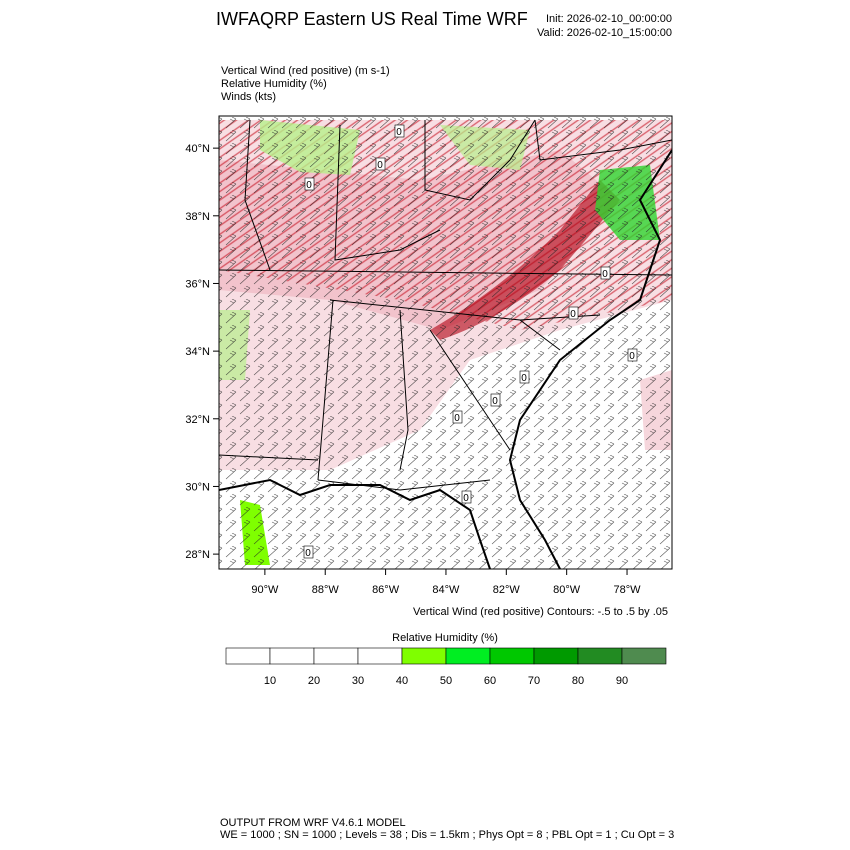  I want to click on lat-tick-label: 34°N, so click(197, 352).